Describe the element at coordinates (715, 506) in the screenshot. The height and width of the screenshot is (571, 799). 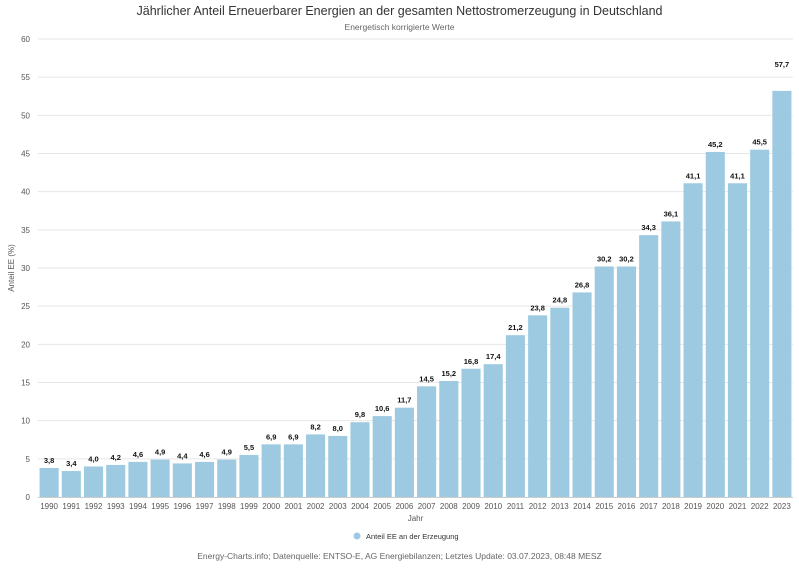
I see `x-tick-label: 2020` at that location.